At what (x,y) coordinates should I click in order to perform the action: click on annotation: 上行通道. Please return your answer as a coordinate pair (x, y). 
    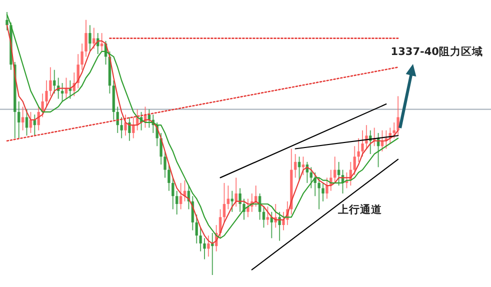
    Looking at the image, I should click on (360, 210).